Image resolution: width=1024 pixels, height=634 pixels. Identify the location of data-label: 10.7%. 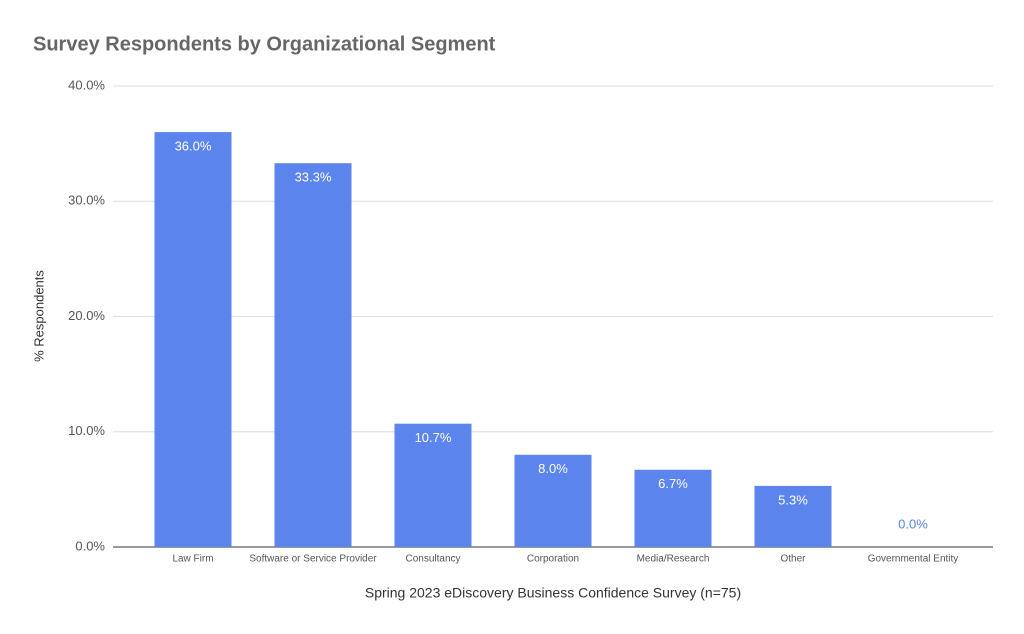
(433, 437).